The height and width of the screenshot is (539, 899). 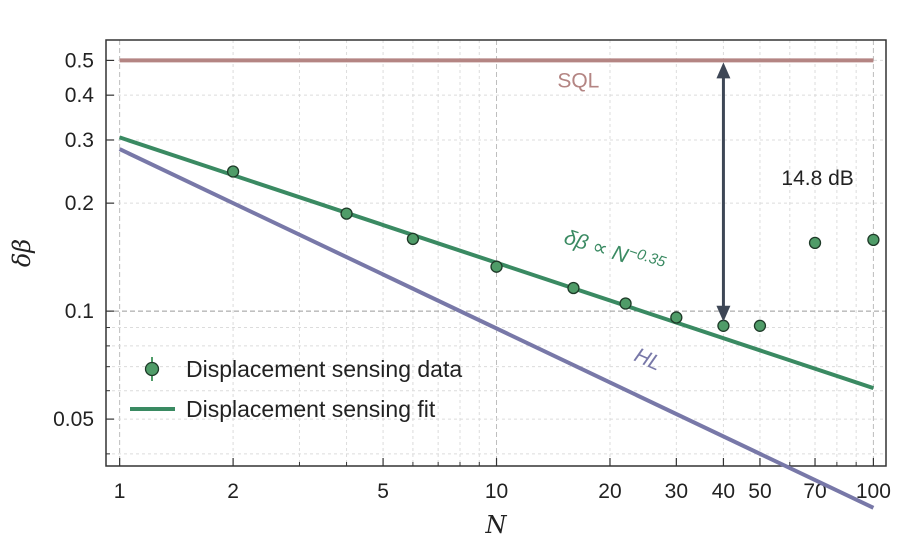 What do you see at coordinates (80, 95) in the screenshot?
I see `y-tick-label: 0.4` at bounding box center [80, 95].